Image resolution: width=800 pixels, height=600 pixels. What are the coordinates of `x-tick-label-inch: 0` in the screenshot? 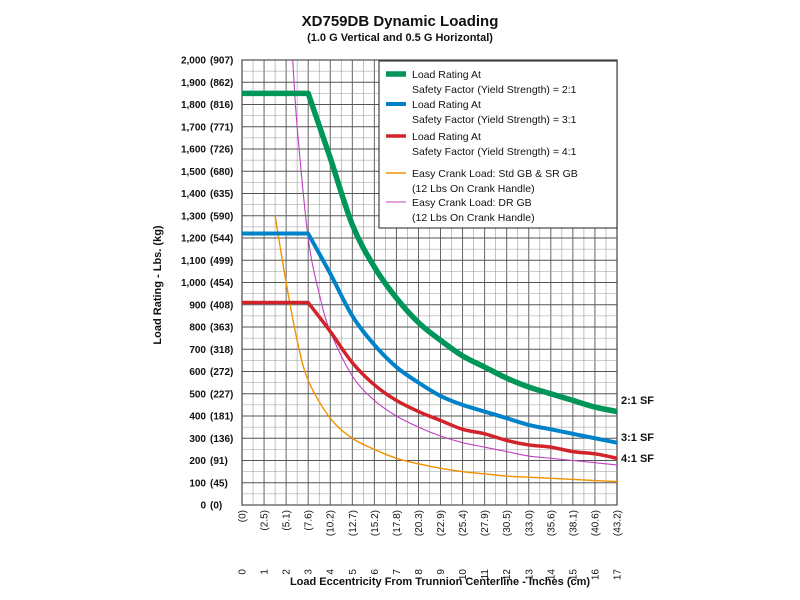 It's located at (243, 572).